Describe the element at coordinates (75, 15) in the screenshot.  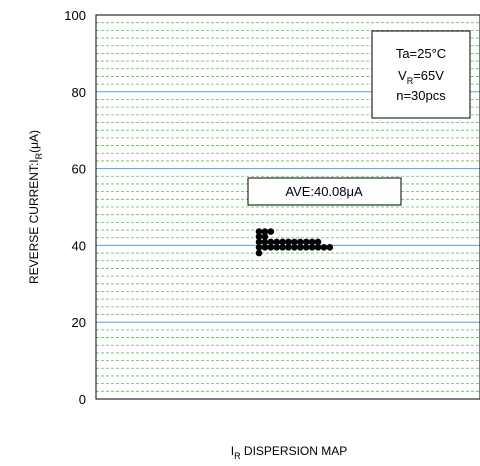
I see `y-tick-label: 100` at that location.